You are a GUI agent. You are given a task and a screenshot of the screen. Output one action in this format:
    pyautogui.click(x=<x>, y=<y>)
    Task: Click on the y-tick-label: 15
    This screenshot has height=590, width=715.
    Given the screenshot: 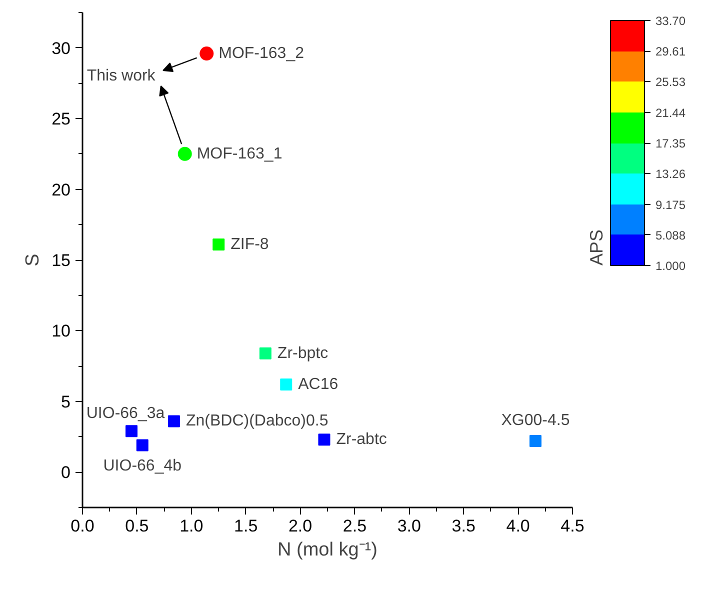 What is the action you would take?
    pyautogui.click(x=61, y=260)
    